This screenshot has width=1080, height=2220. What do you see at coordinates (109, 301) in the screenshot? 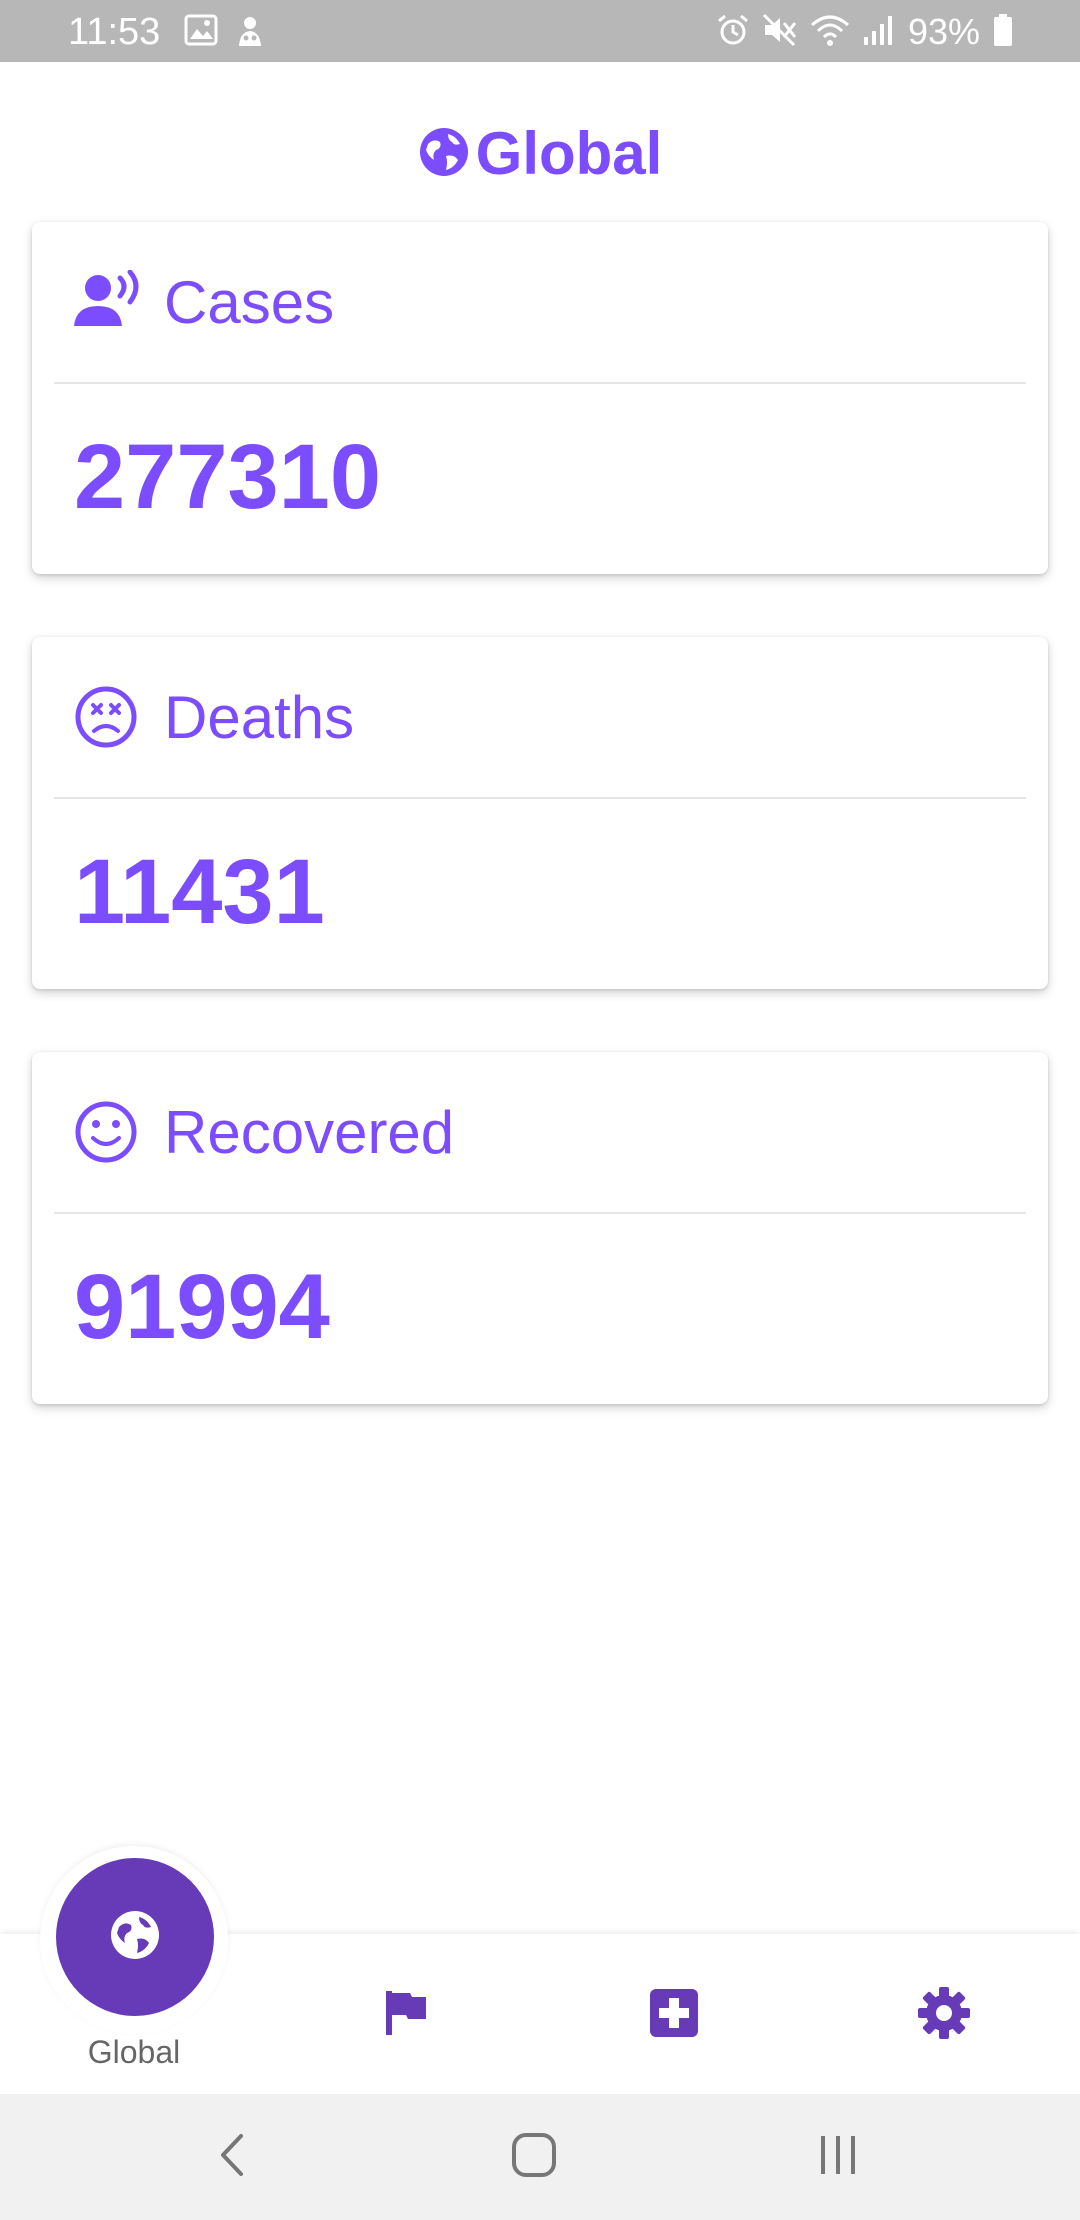
I see `person-voice-icon` at bounding box center [109, 301].